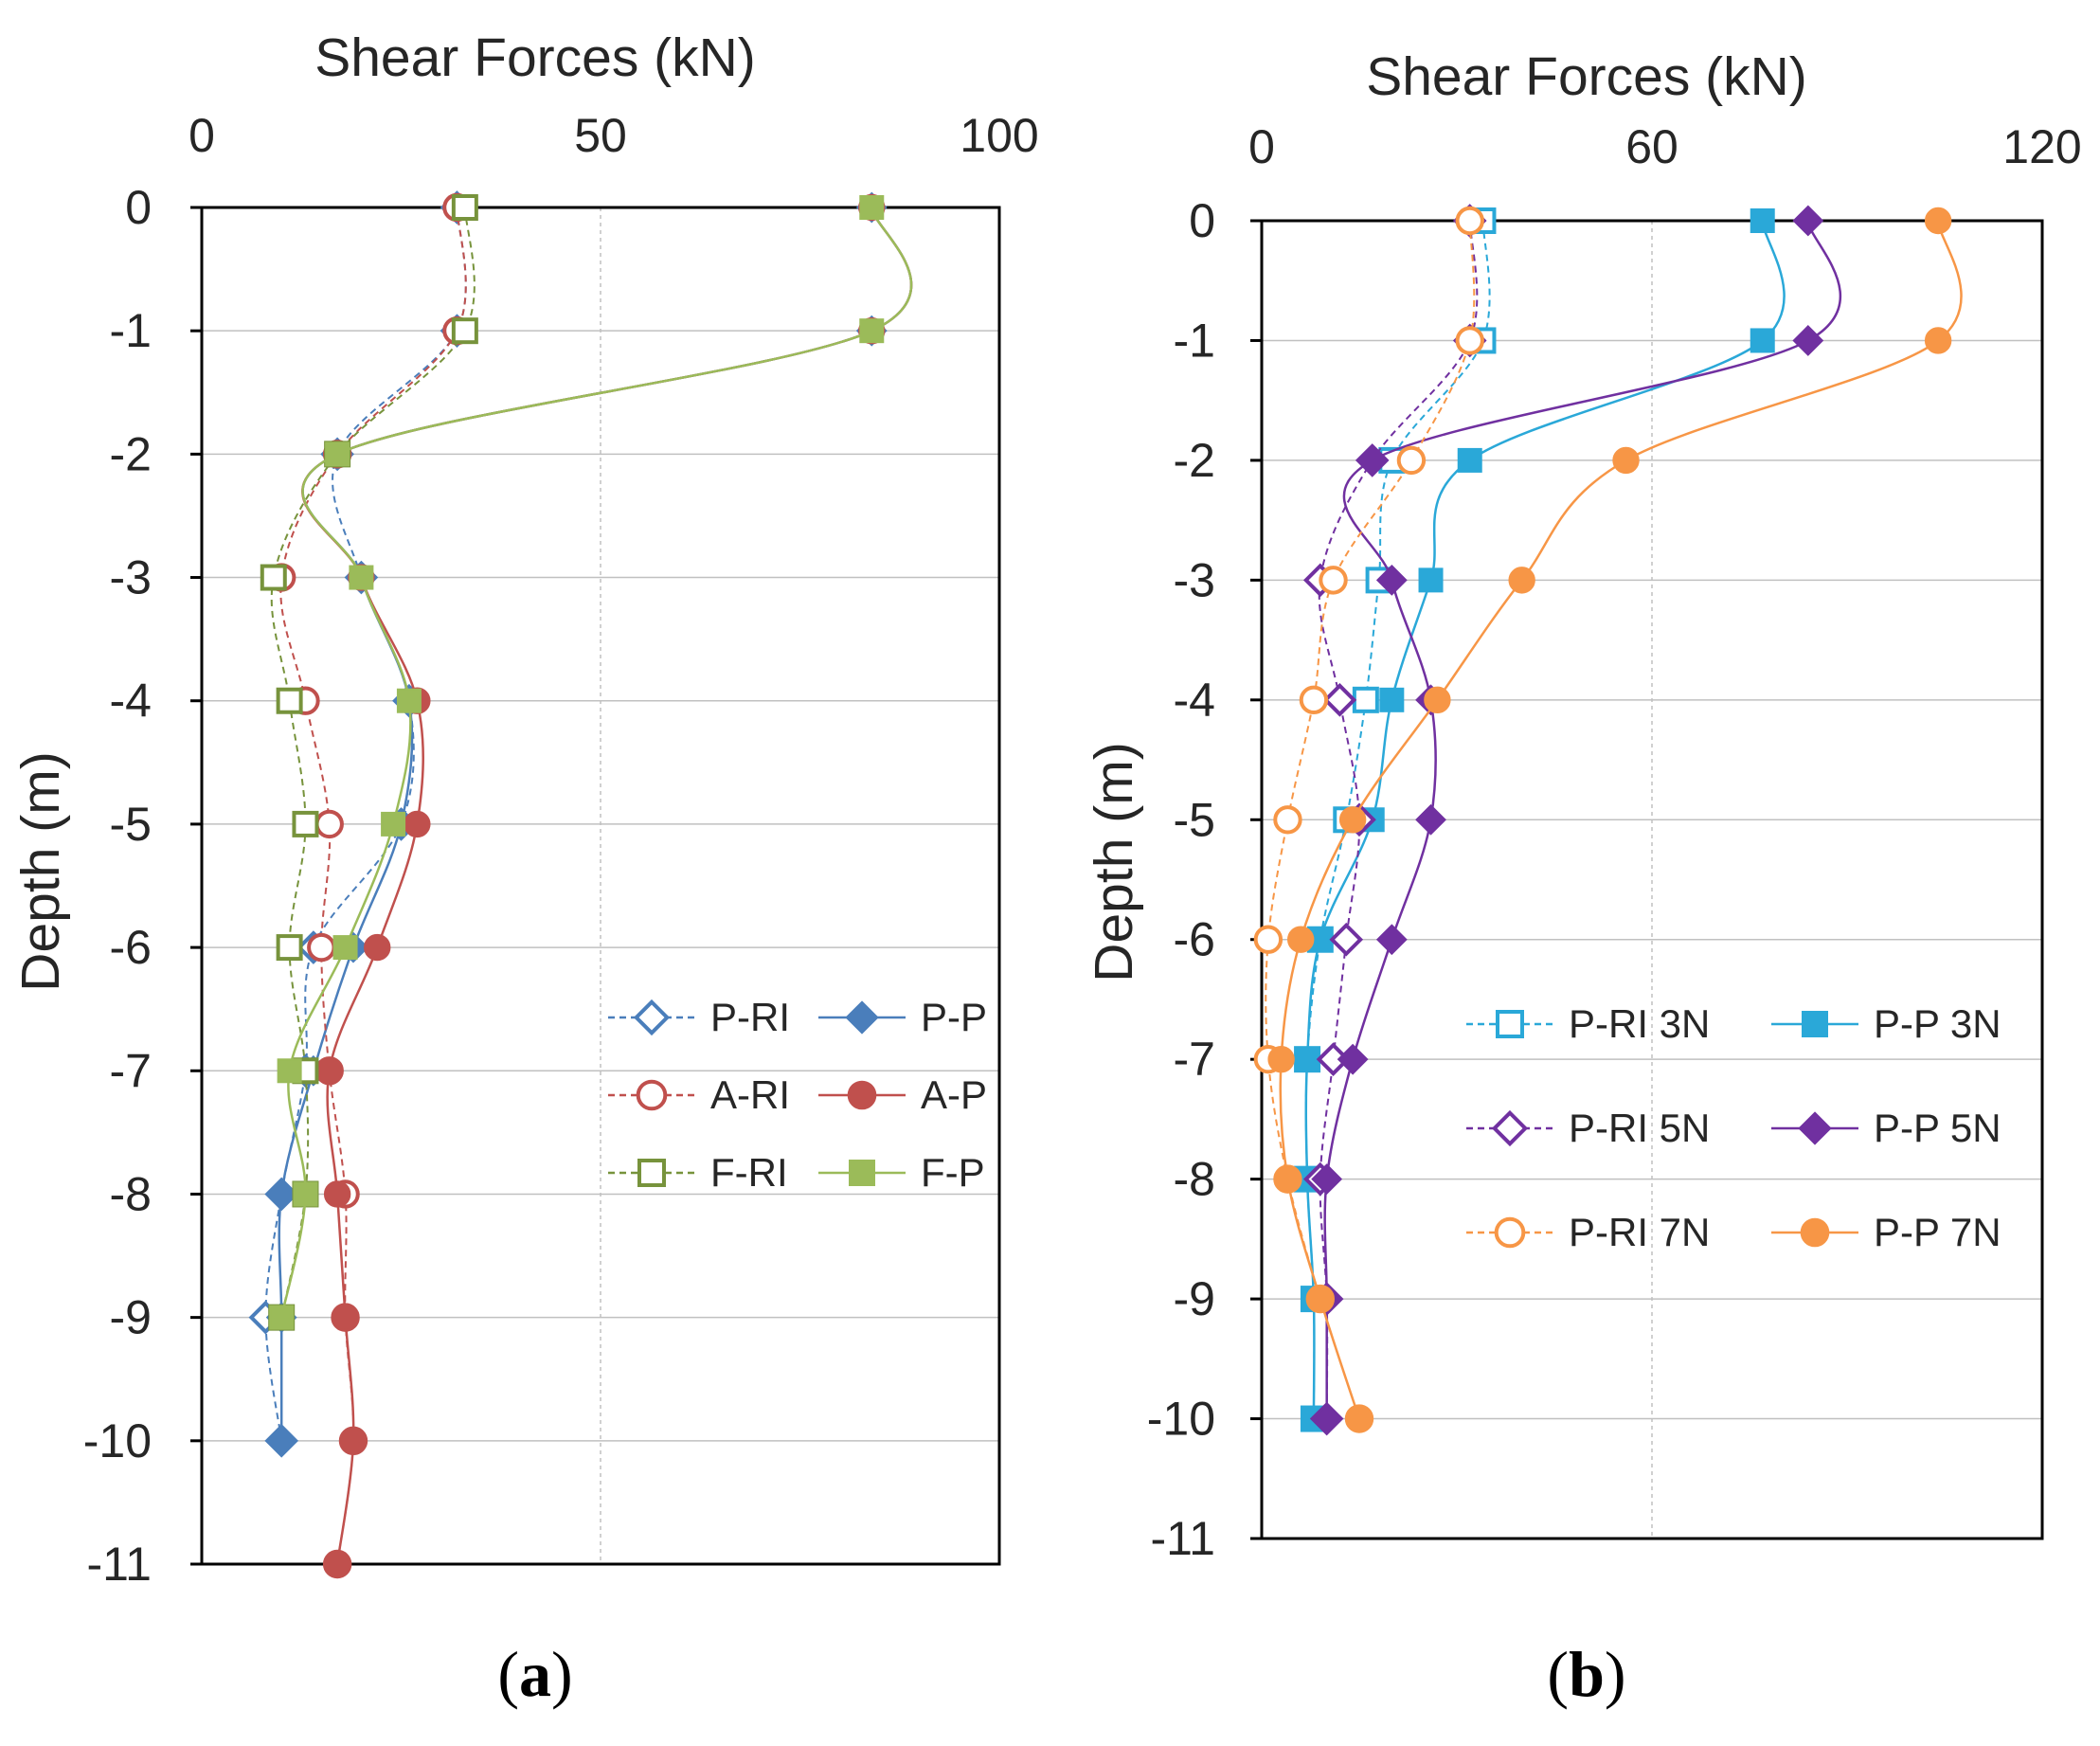  What do you see at coordinates (797, 1095) in the screenshot?
I see `panel-a-legend: P-RI P-P A-RI A-P F-RI F-P` at bounding box center [797, 1095].